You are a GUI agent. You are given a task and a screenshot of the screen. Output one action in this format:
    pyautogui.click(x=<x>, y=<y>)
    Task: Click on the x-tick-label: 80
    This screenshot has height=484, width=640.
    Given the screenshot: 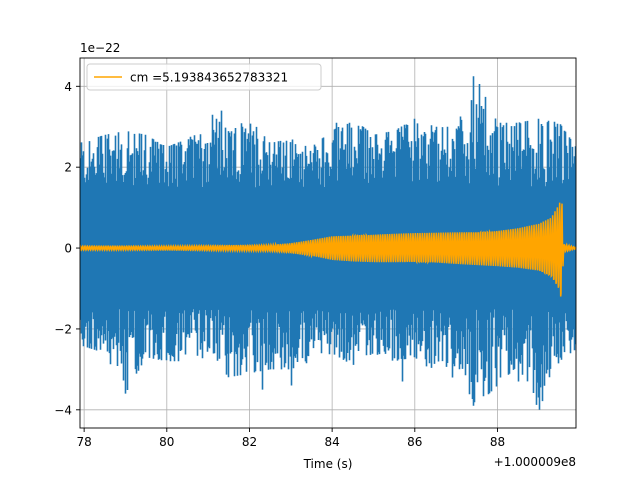 What is the action you would take?
    pyautogui.click(x=166, y=442)
    